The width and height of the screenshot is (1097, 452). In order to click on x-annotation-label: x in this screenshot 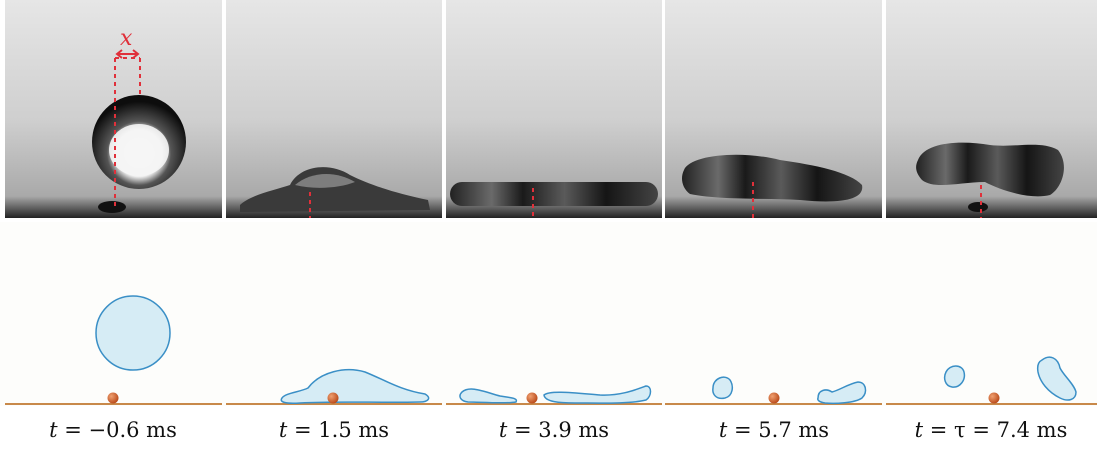, I will do `click(126, 38)`.